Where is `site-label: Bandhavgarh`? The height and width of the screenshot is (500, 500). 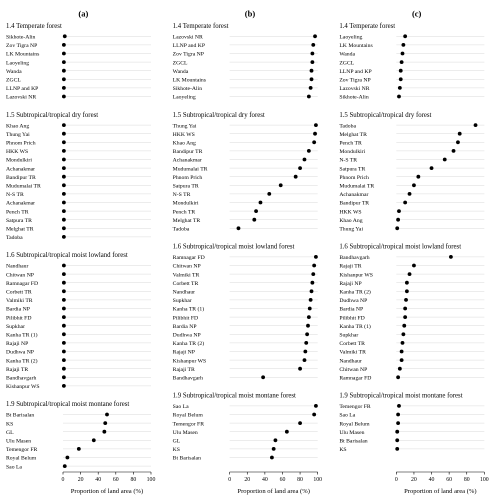
site-label: Bandhavgarh is located at coordinates (354, 258).